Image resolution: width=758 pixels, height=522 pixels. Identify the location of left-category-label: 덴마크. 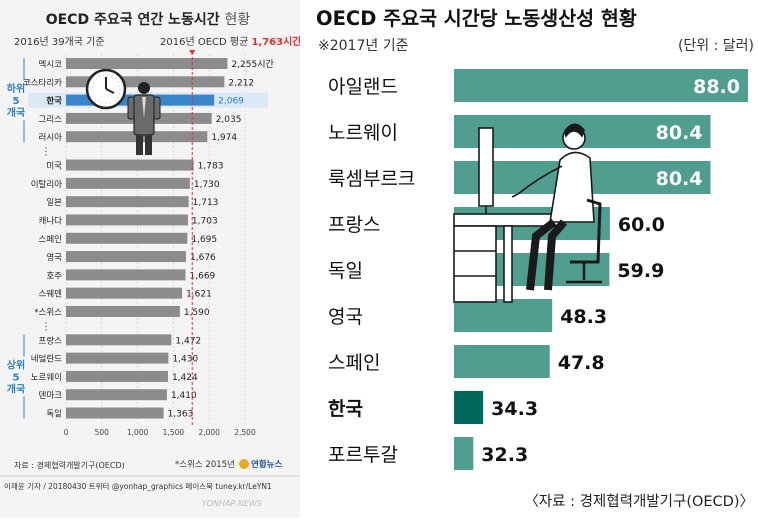
(51, 396).